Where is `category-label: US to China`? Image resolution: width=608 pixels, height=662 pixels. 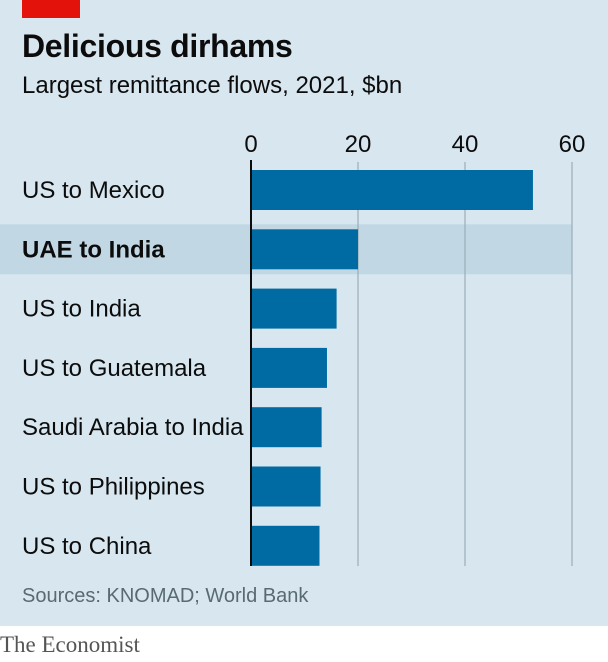
category-label: US to China is located at coordinates (87, 546).